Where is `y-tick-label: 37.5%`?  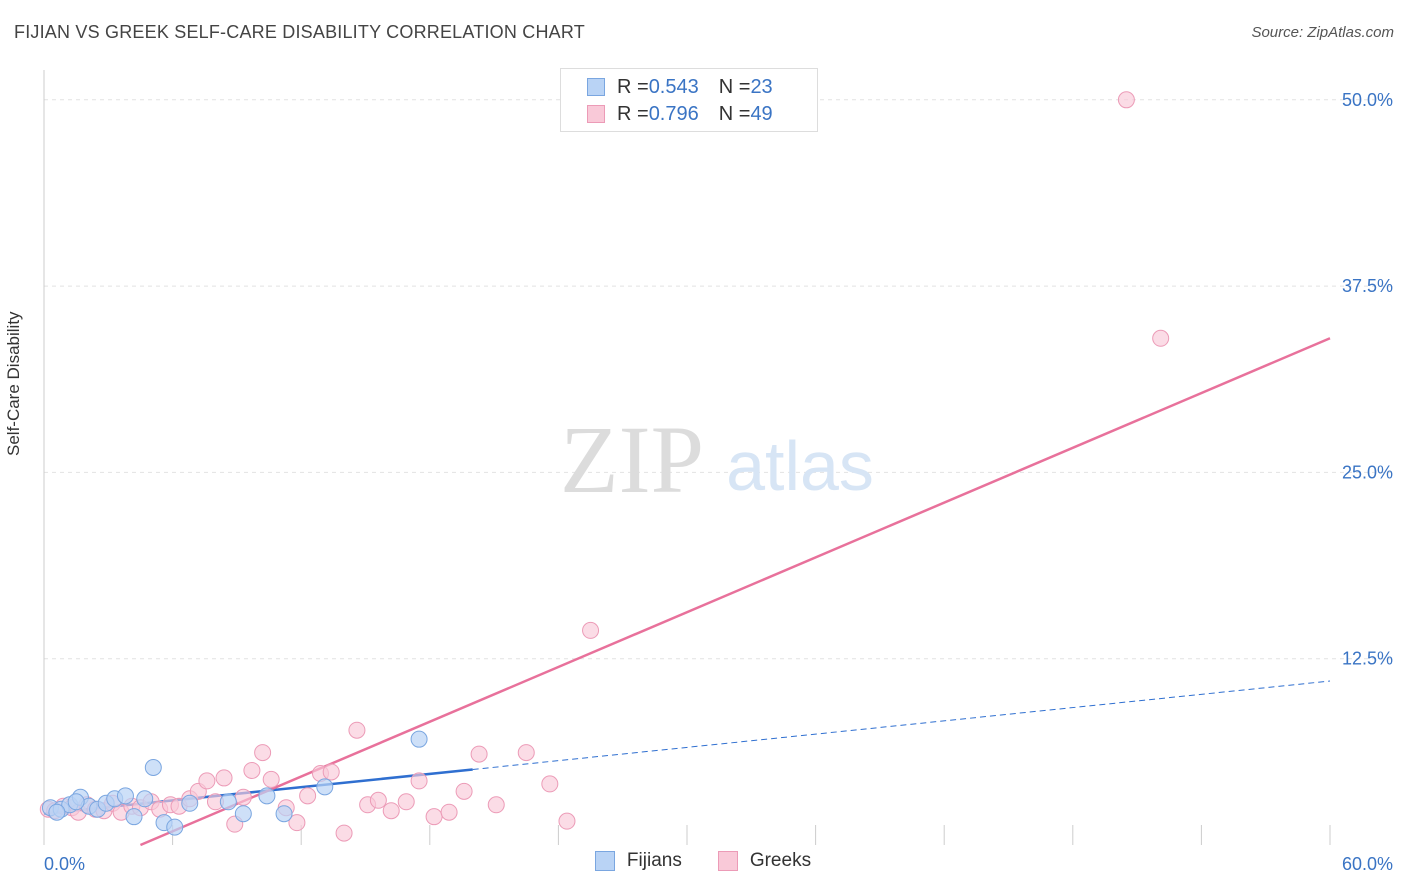
y-tick-label: 37.5% is located at coordinates (1367, 286).